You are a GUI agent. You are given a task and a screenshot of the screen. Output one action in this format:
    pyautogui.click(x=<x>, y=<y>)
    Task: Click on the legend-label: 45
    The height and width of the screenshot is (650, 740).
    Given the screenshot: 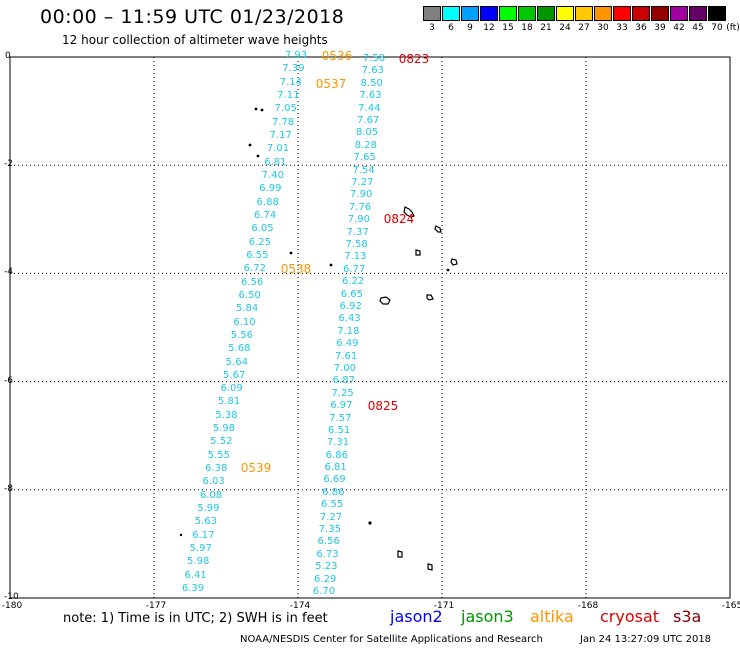 What is the action you would take?
    pyautogui.click(x=698, y=28)
    